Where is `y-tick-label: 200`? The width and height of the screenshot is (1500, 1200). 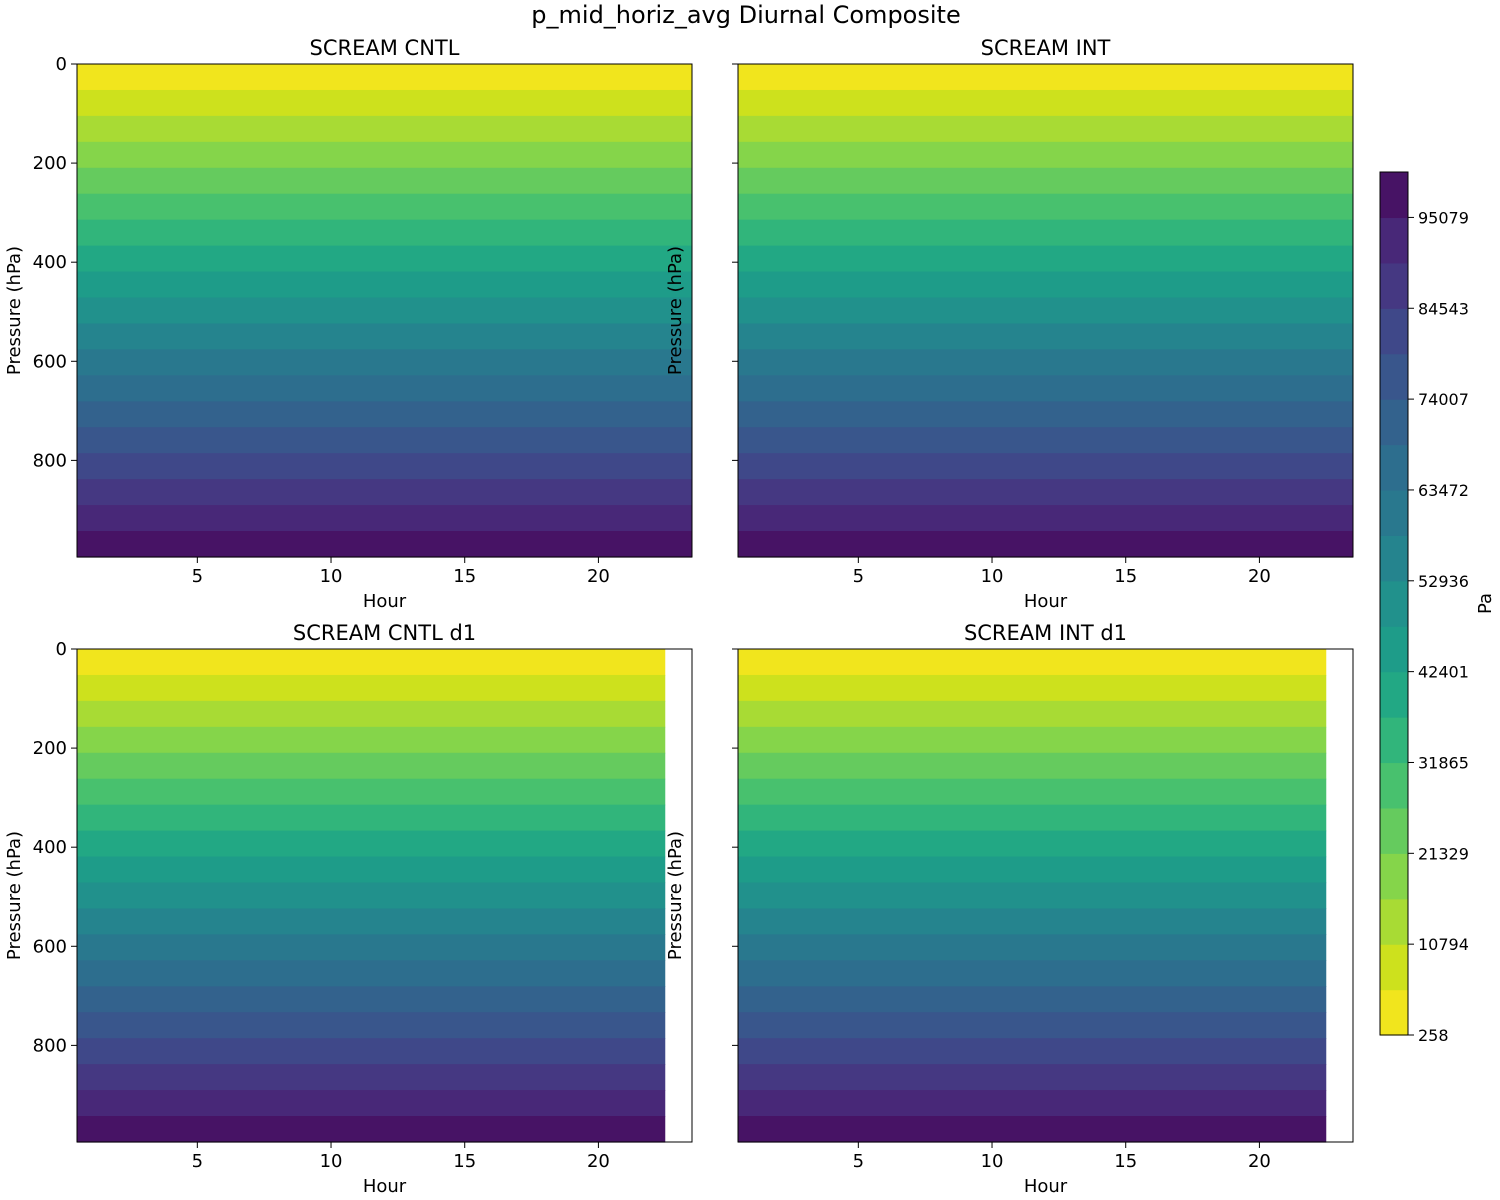 y-tick-label: 200 is located at coordinates (50, 748).